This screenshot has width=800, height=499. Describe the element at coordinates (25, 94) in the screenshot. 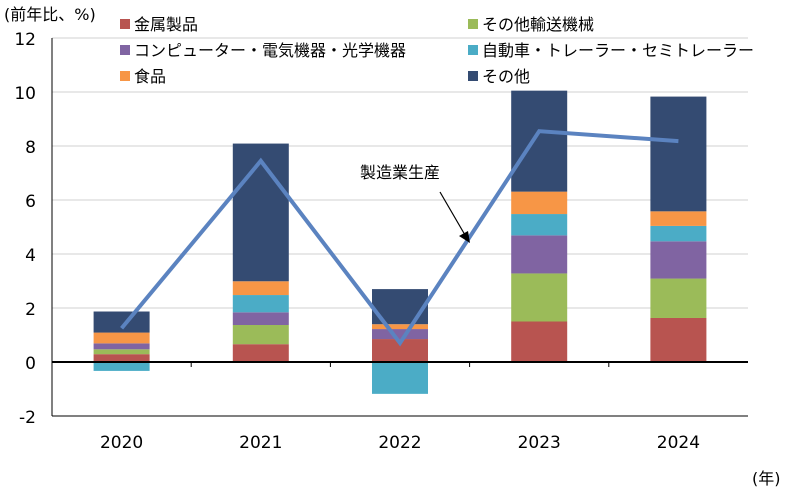

I see `y-tick-label: 10` at that location.